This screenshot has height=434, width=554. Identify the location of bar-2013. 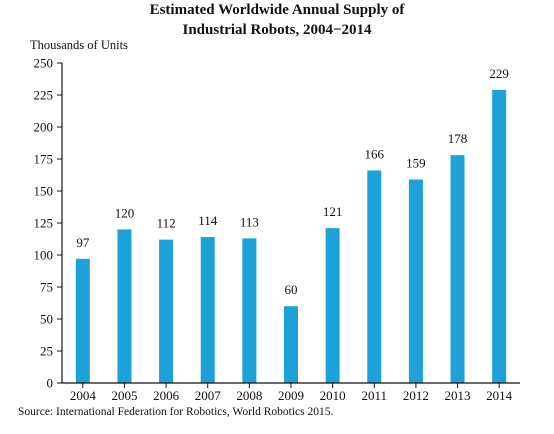
(457, 269).